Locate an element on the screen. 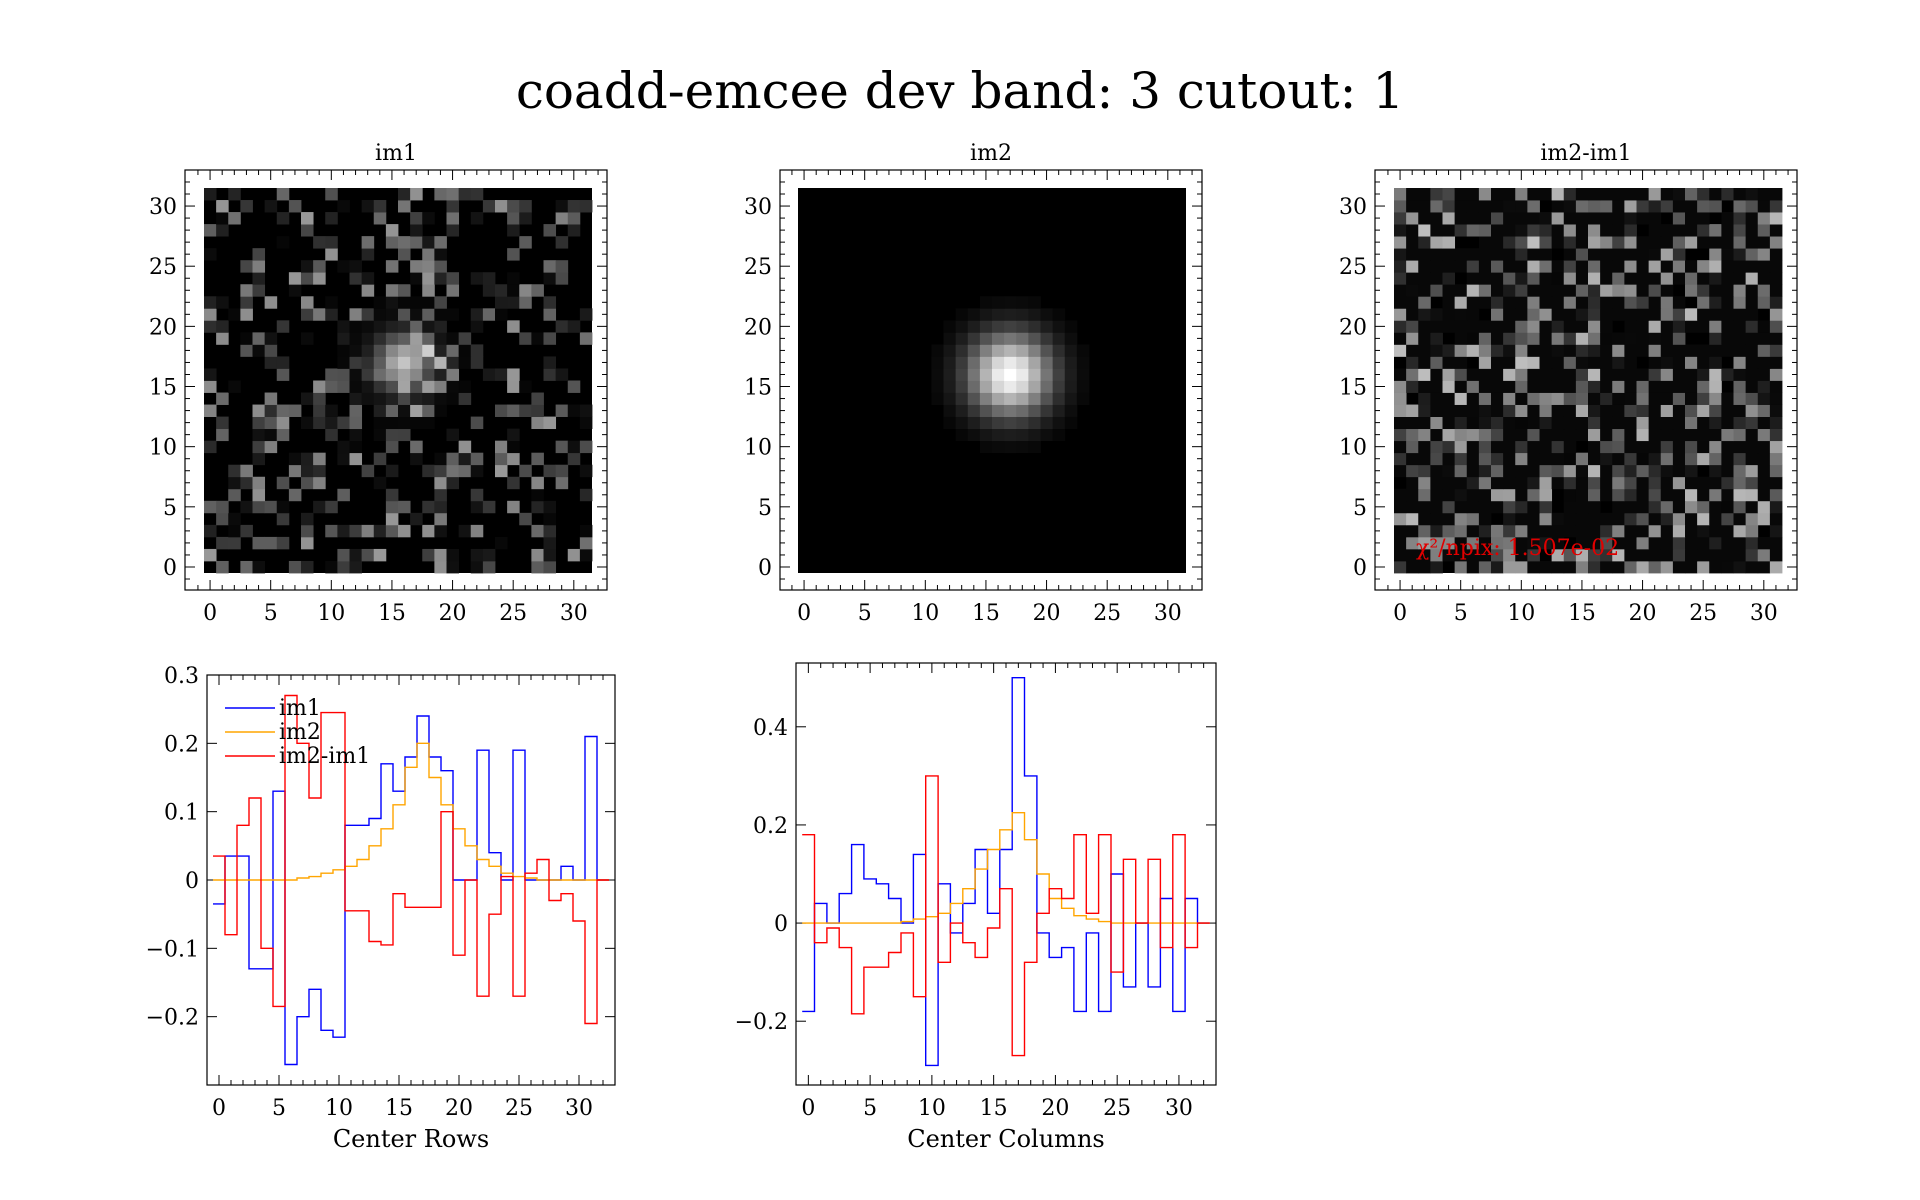 The height and width of the screenshot is (1200, 1920). x-axis-label: Center Columns is located at coordinates (1005, 1139).